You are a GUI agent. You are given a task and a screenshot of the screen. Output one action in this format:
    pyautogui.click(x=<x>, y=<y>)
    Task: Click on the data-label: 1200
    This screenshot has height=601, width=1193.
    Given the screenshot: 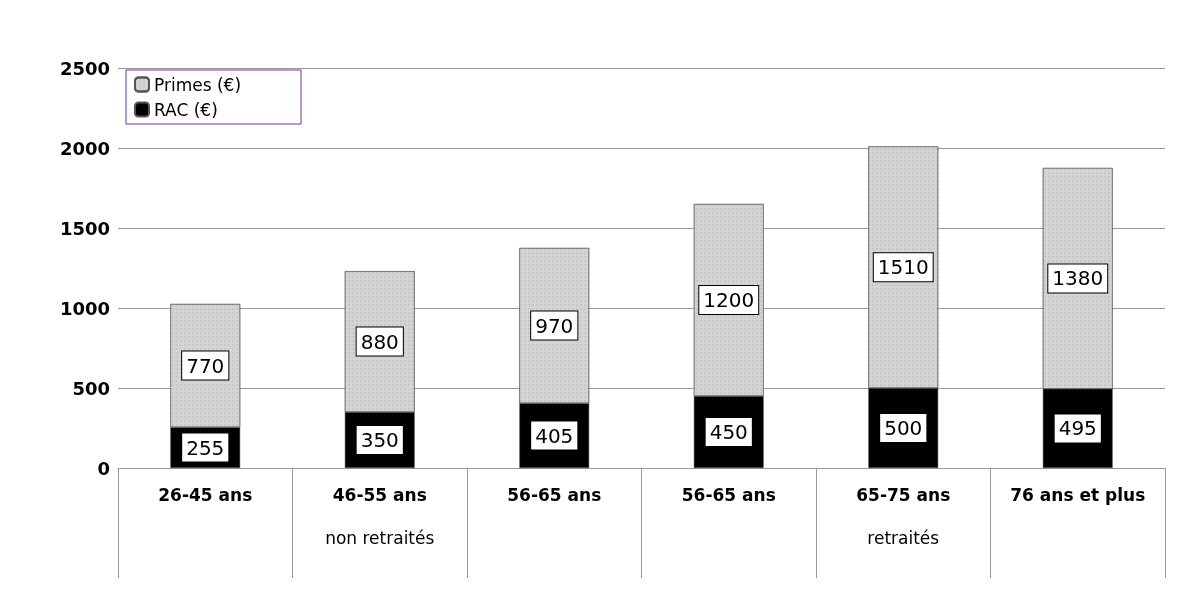 What is the action you would take?
    pyautogui.click(x=729, y=300)
    